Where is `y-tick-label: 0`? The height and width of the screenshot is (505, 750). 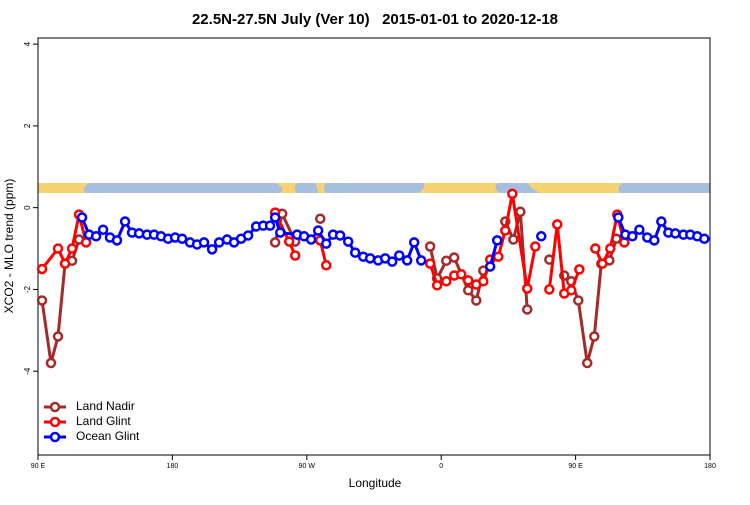 y-tick-label: 0 is located at coordinates (27, 207).